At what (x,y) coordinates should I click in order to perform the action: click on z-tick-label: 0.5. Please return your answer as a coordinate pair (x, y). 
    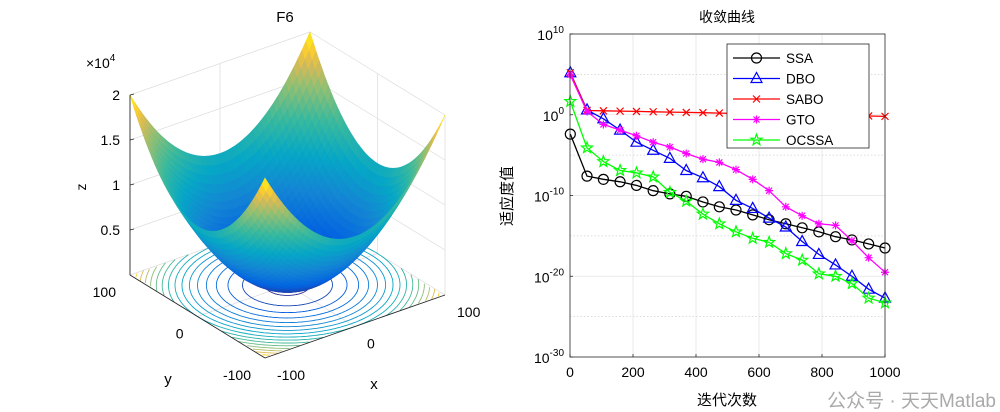
    Looking at the image, I should click on (111, 230).